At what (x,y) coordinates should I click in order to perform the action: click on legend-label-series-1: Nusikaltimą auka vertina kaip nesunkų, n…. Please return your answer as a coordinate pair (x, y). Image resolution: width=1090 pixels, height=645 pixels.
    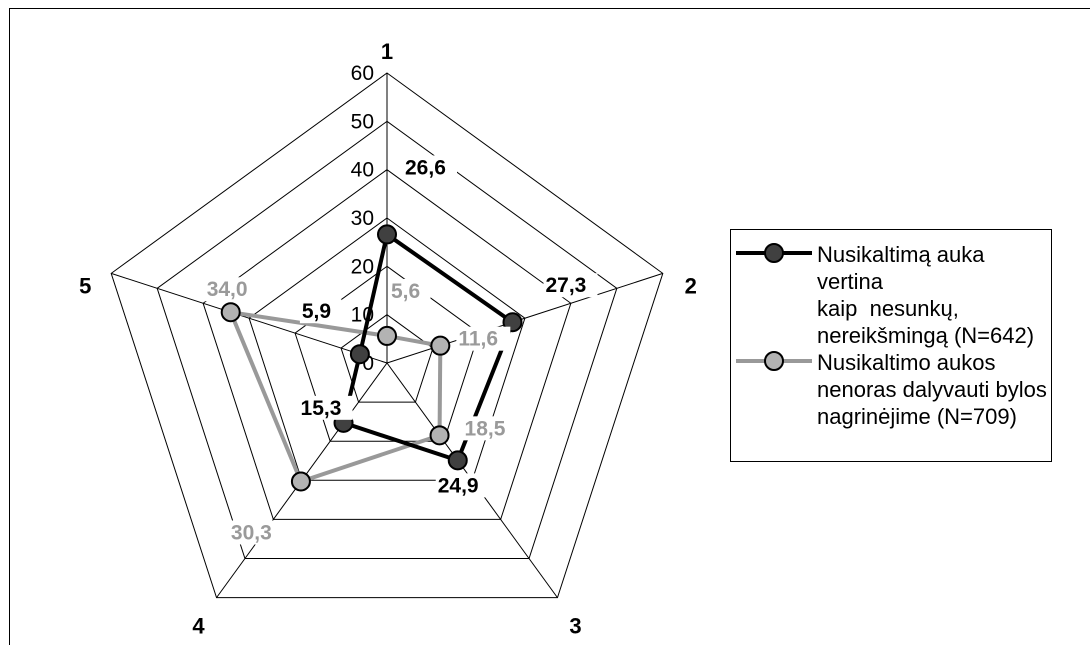
    Looking at the image, I should click on (933, 295).